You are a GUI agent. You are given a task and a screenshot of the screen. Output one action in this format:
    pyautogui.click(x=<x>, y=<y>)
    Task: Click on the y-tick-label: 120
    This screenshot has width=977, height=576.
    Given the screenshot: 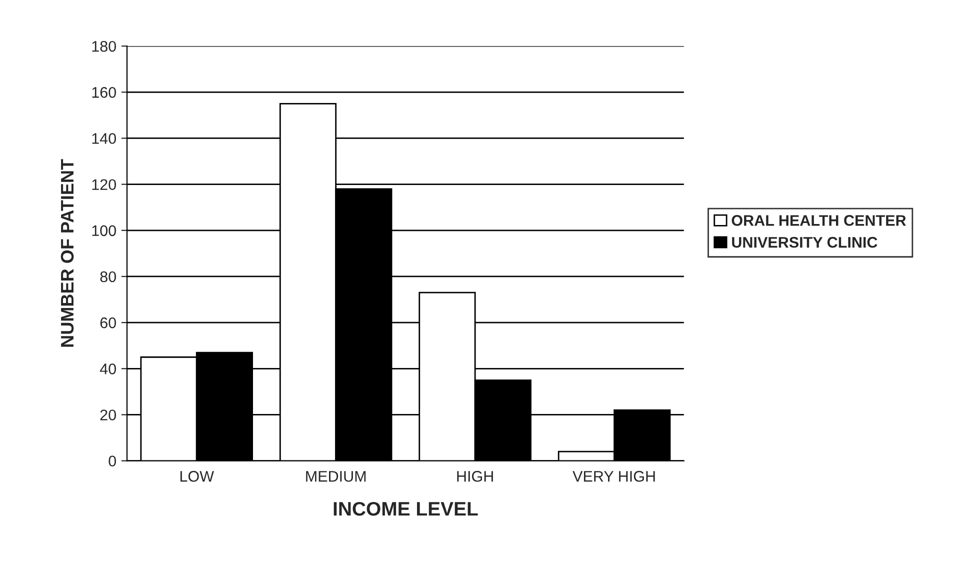 What is the action you would take?
    pyautogui.click(x=104, y=184)
    